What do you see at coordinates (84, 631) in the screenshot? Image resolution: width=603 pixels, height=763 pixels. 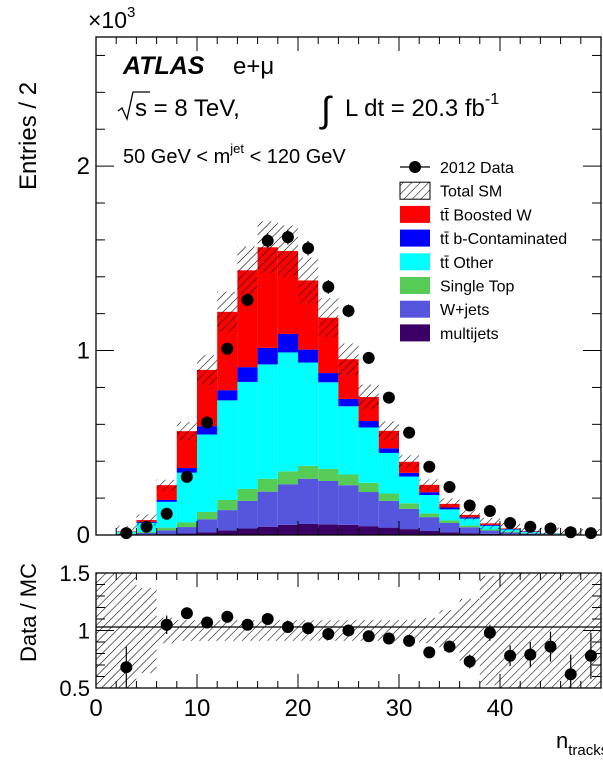 I see `ratio-y-tick-label: 1` at bounding box center [84, 631].